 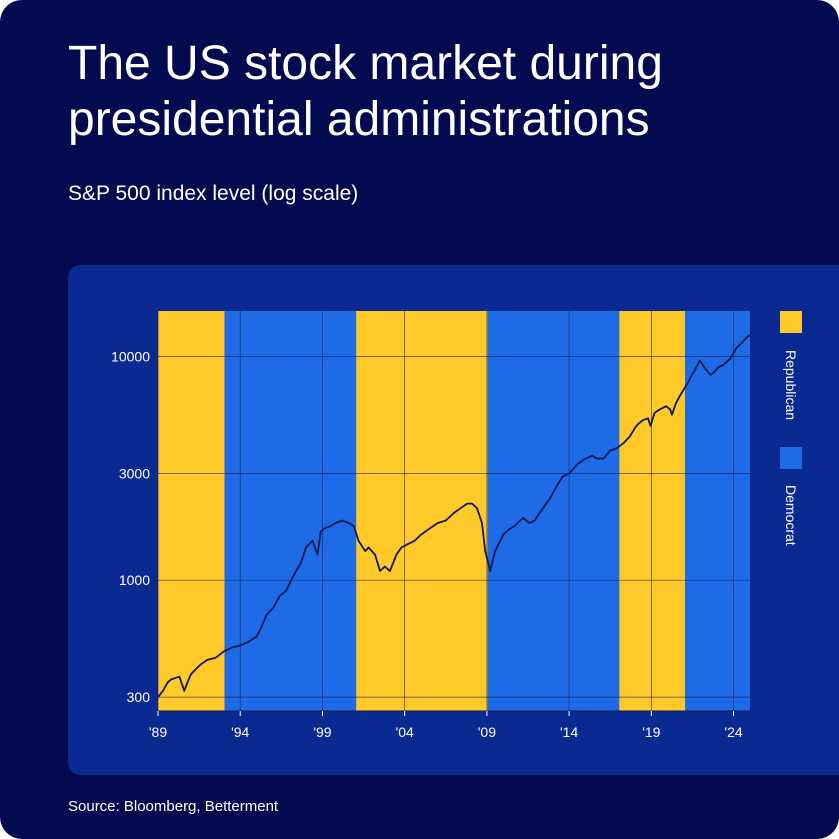 What do you see at coordinates (733, 732) in the screenshot?
I see `x-tick-label: '24` at bounding box center [733, 732].